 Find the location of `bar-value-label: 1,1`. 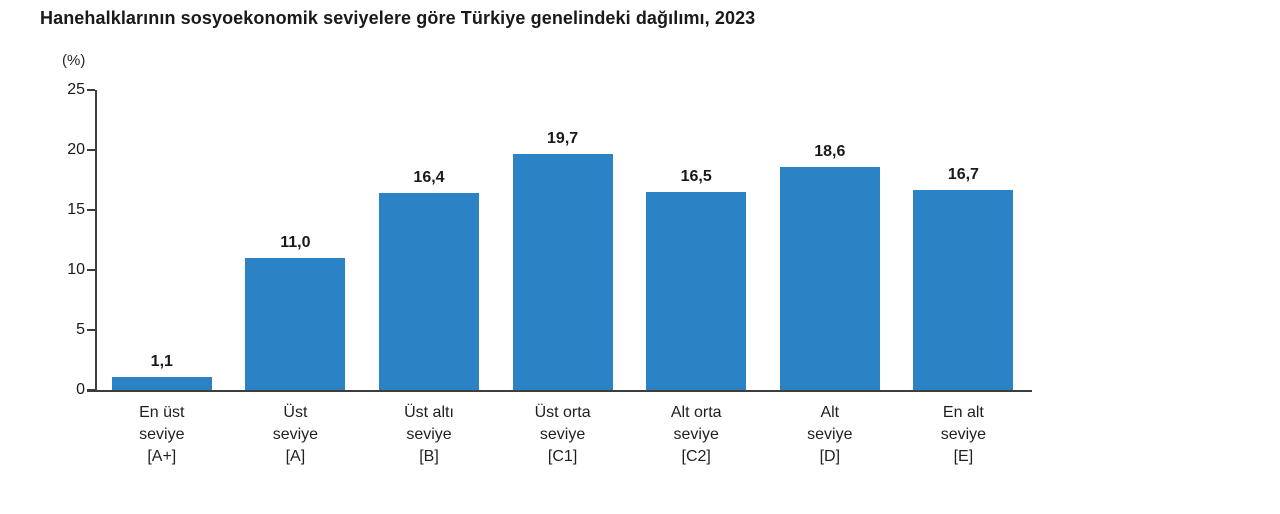

bar-value-label: 1,1 is located at coordinates (161, 361).